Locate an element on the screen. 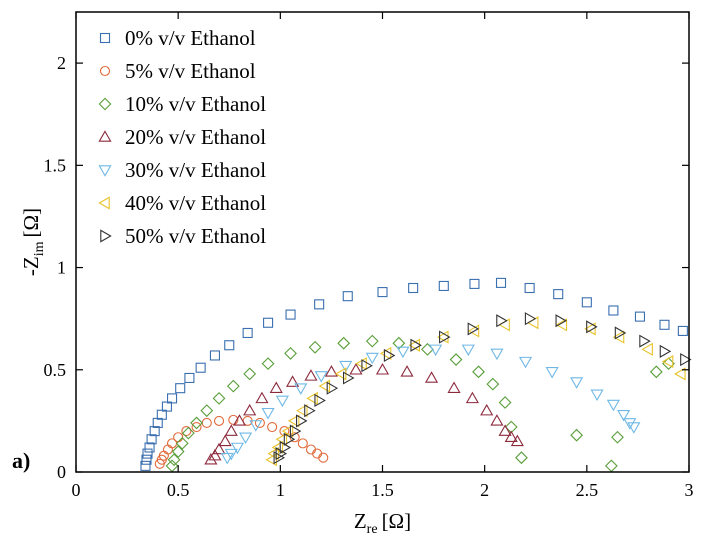 Image resolution: width=706 pixels, height=554 pixels. legend-label: 30% v/v Ethanol is located at coordinates (195, 170).